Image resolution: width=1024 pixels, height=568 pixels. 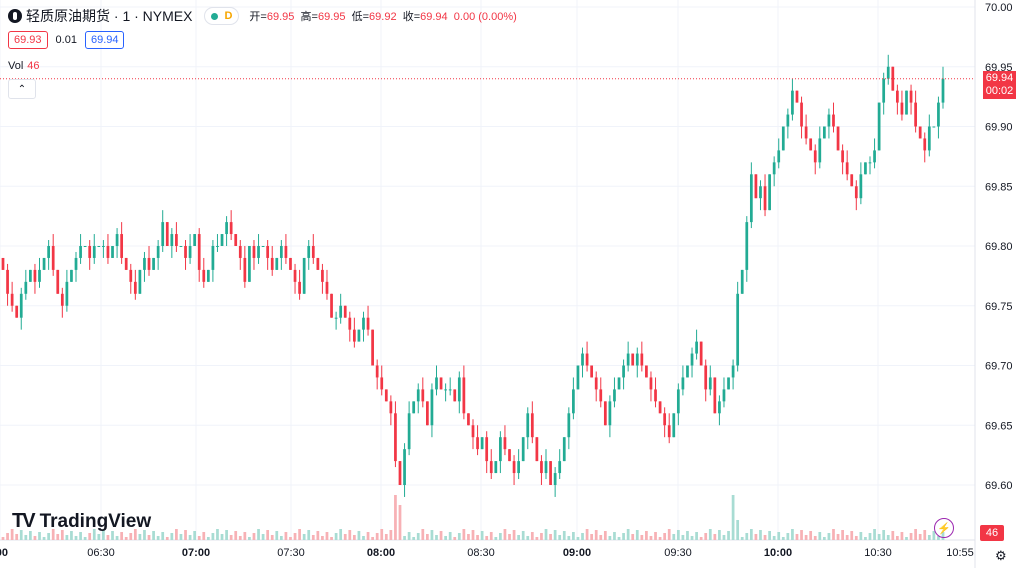 What do you see at coordinates (999, 78) in the screenshot?
I see `last-price-value: 69.94` at bounding box center [999, 78].